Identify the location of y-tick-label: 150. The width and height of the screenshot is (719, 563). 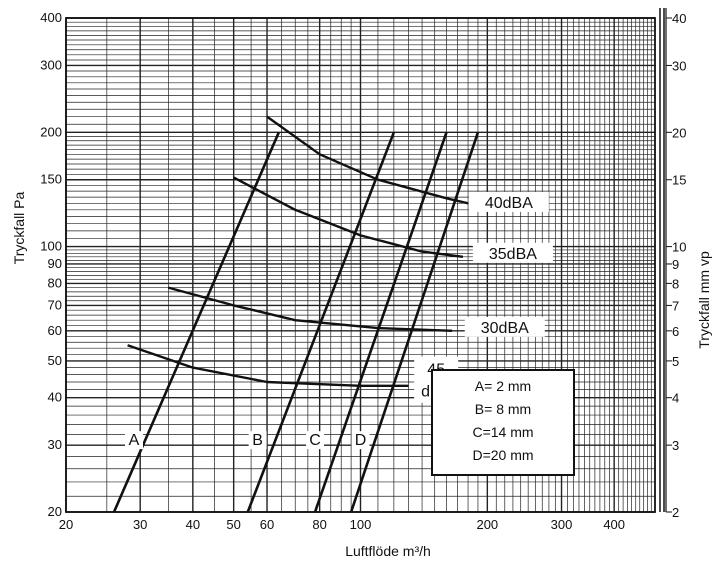
(51, 179).